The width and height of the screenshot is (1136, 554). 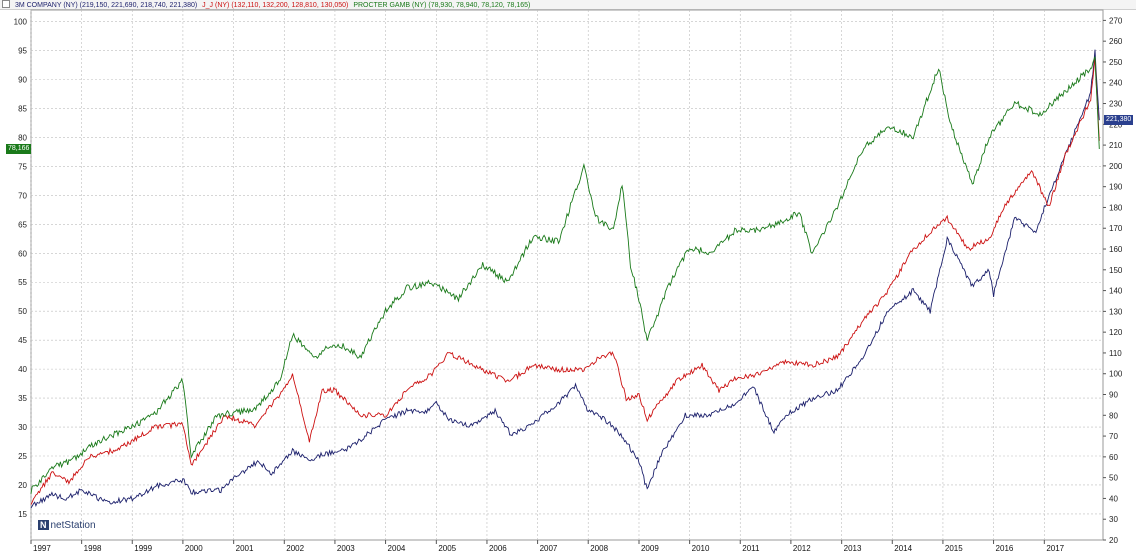 What do you see at coordinates (22, 340) in the screenshot?
I see `y-left-tick-label: 45` at bounding box center [22, 340].